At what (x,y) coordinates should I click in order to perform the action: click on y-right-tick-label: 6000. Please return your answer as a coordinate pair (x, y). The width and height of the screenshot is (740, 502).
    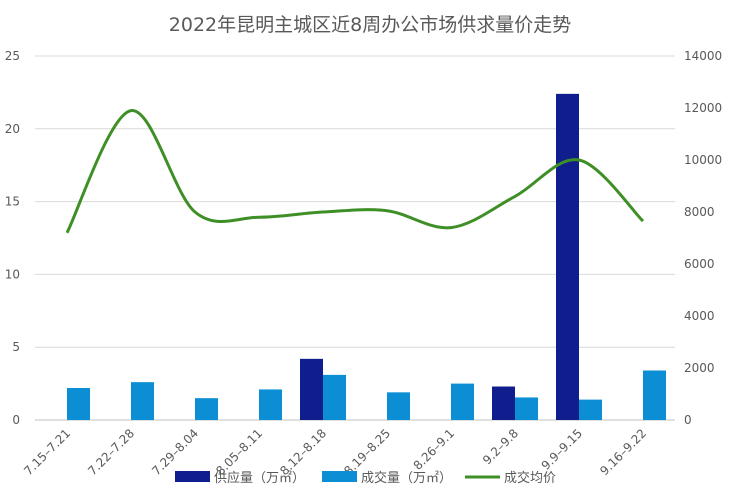
    Looking at the image, I should click on (699, 264).